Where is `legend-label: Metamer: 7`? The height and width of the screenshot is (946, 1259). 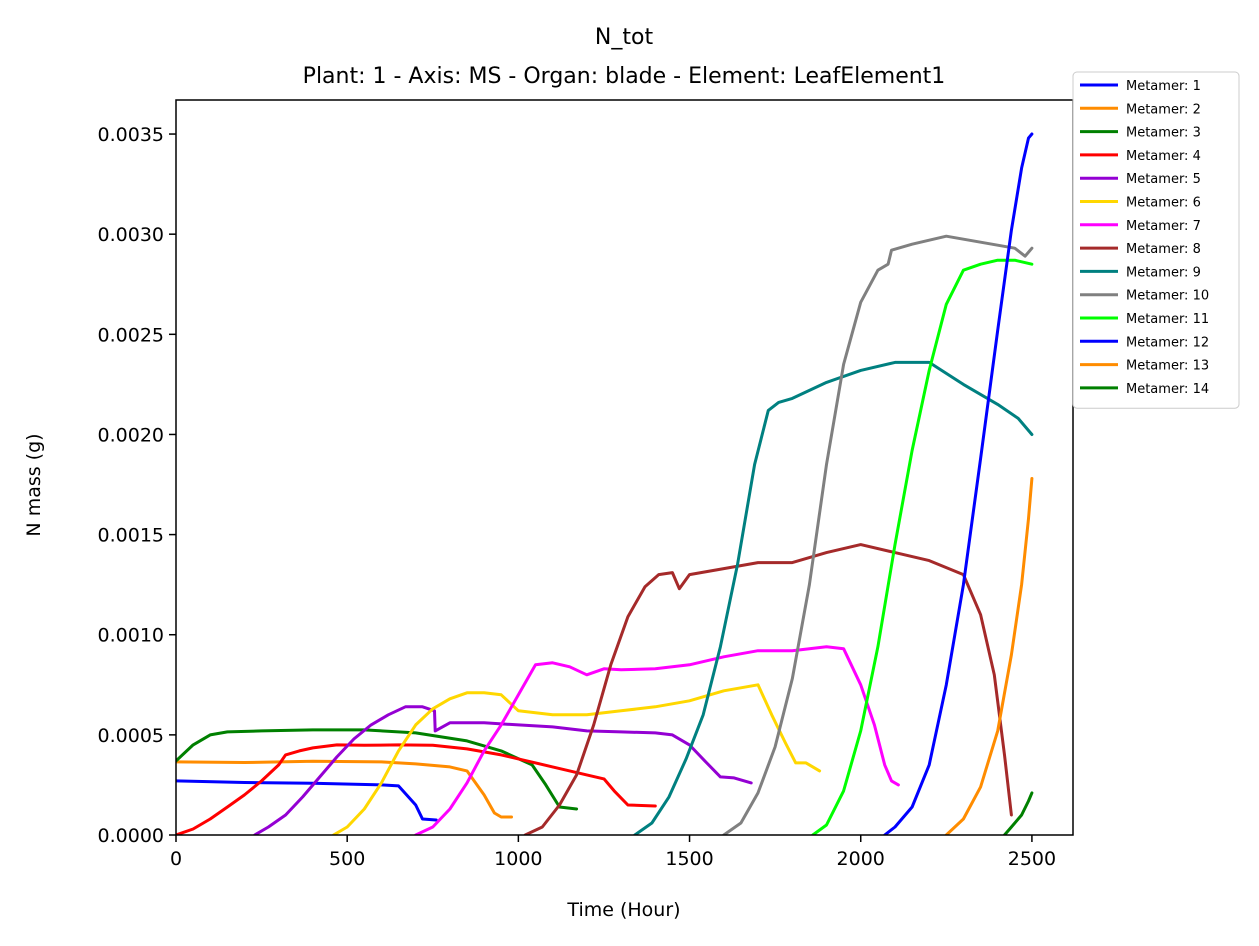 legend-label: Metamer: 7 is located at coordinates (1163, 226).